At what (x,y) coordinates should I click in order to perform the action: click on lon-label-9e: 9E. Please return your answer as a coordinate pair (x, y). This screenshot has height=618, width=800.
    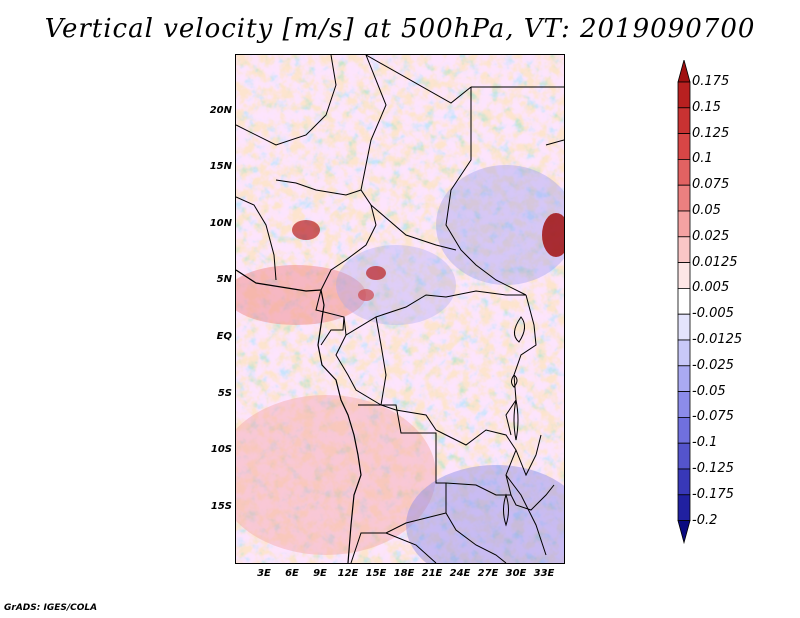
    Looking at the image, I should click on (320, 573).